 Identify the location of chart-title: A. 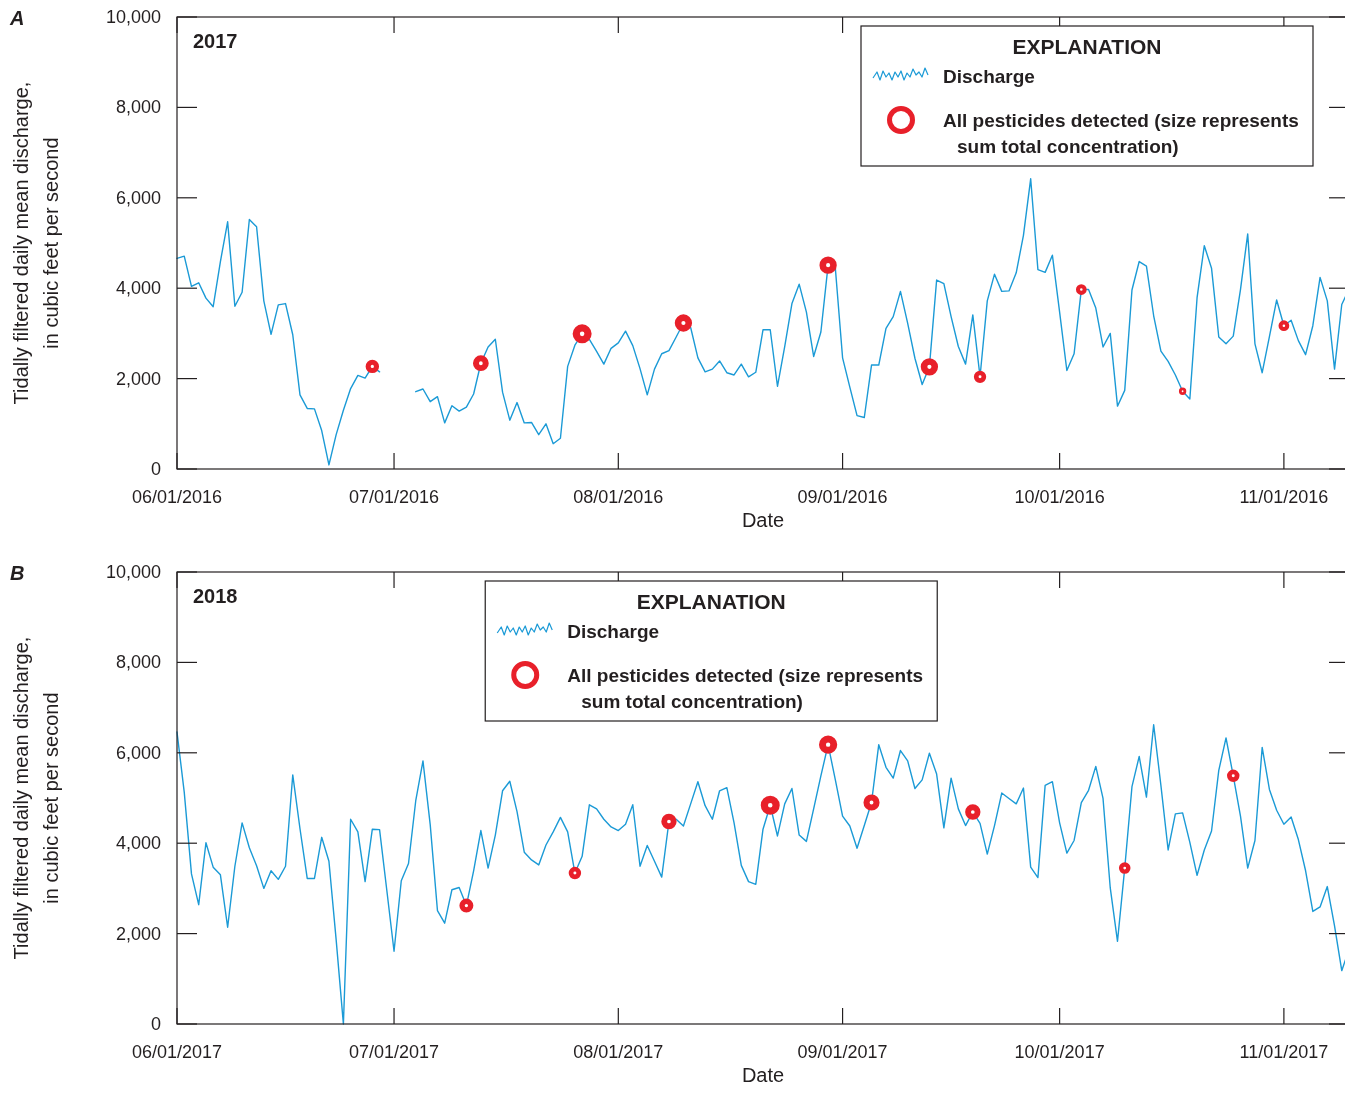
(17, 18).